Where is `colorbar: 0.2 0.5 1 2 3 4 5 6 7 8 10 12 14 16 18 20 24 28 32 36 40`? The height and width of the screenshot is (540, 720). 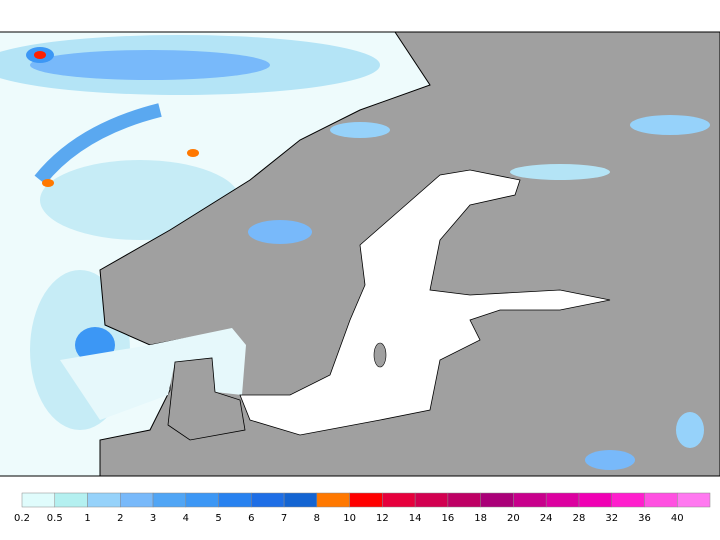
colorbar: 0.2 0.5 1 2 3 4 5 6 7 8 10 12 14 16 18 20 24 28 32 36 40 is located at coordinates (362, 508).